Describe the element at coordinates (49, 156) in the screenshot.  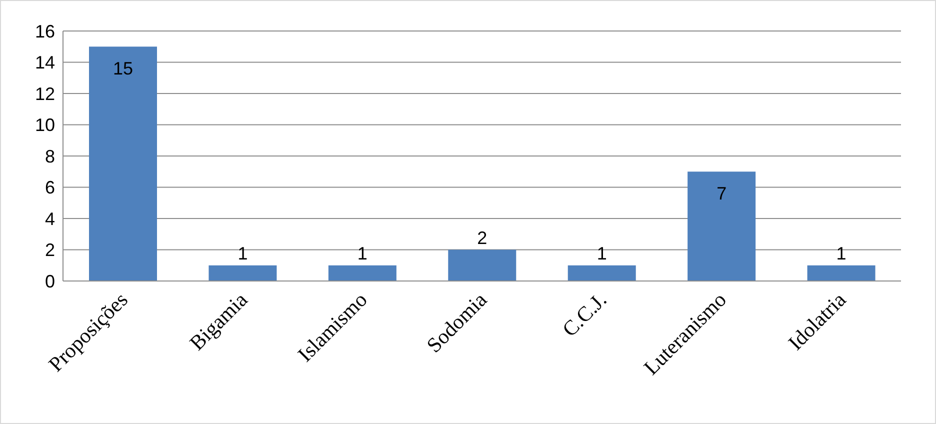
I see `y-tick-label: 8` at that location.